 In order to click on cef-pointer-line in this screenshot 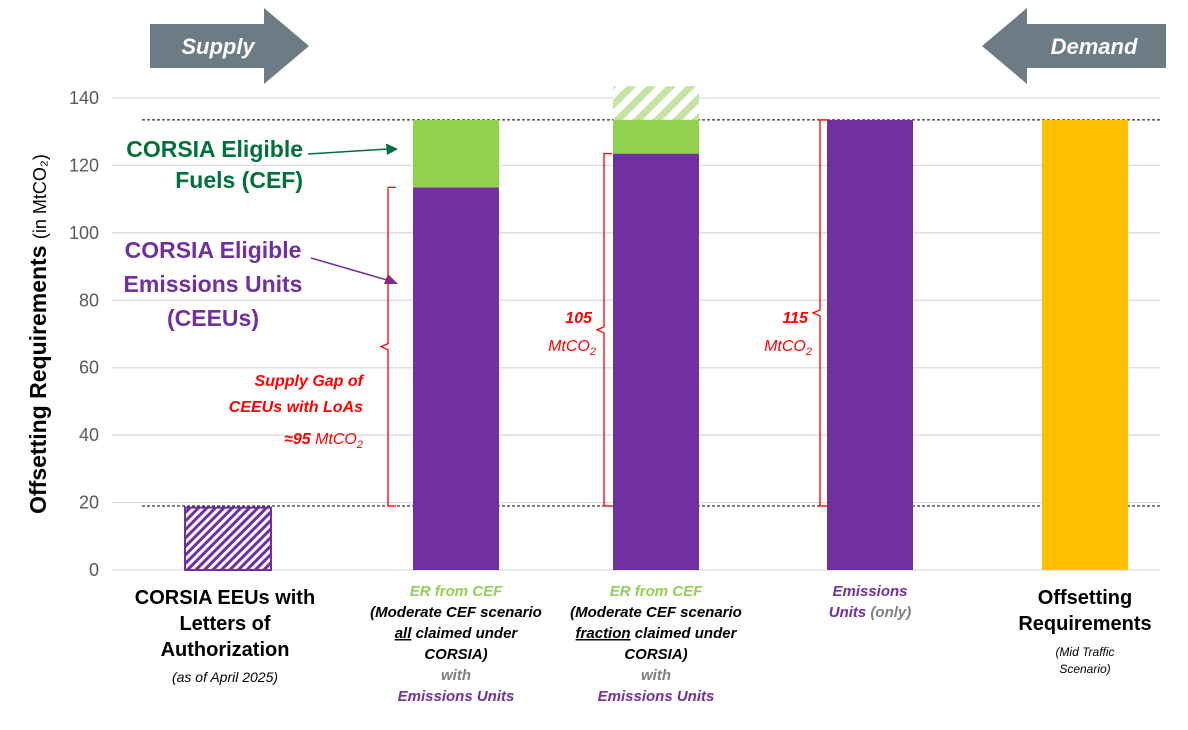, I will do `click(348, 151)`.